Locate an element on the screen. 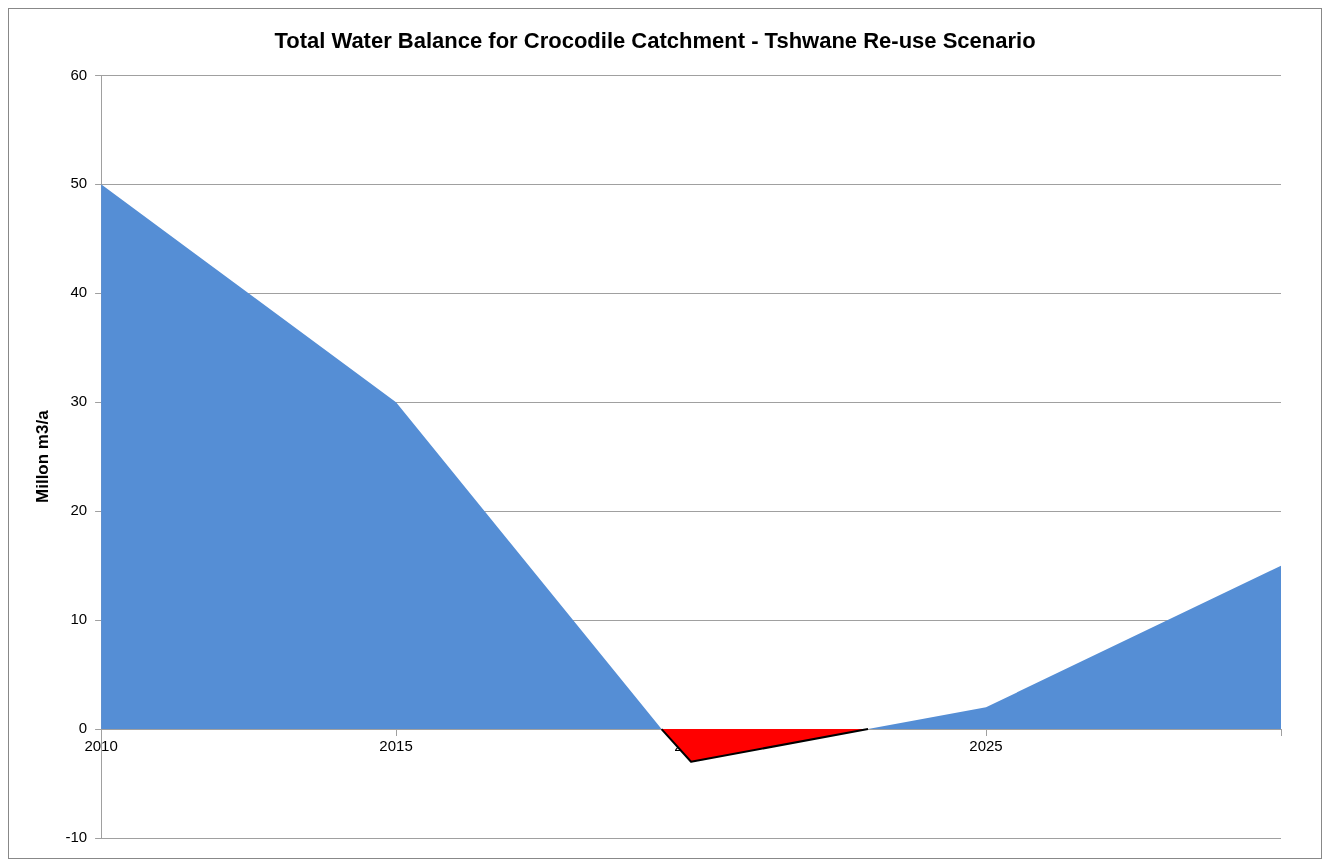  y-tick-label: 50 is located at coordinates (79, 183).